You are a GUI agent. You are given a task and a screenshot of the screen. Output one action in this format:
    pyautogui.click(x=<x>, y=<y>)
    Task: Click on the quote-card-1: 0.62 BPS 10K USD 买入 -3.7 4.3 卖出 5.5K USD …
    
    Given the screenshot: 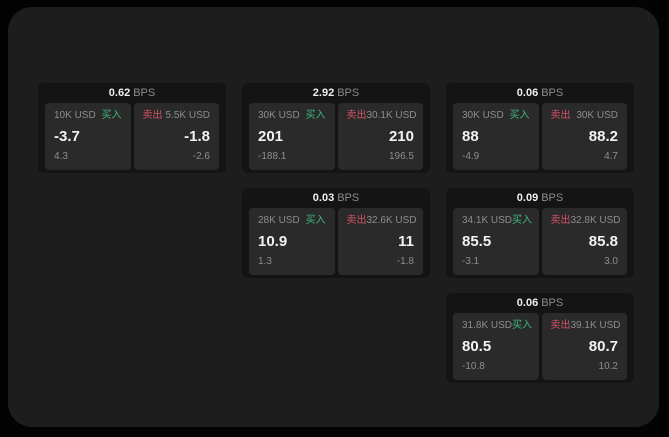 What is the action you would take?
    pyautogui.click(x=132, y=128)
    